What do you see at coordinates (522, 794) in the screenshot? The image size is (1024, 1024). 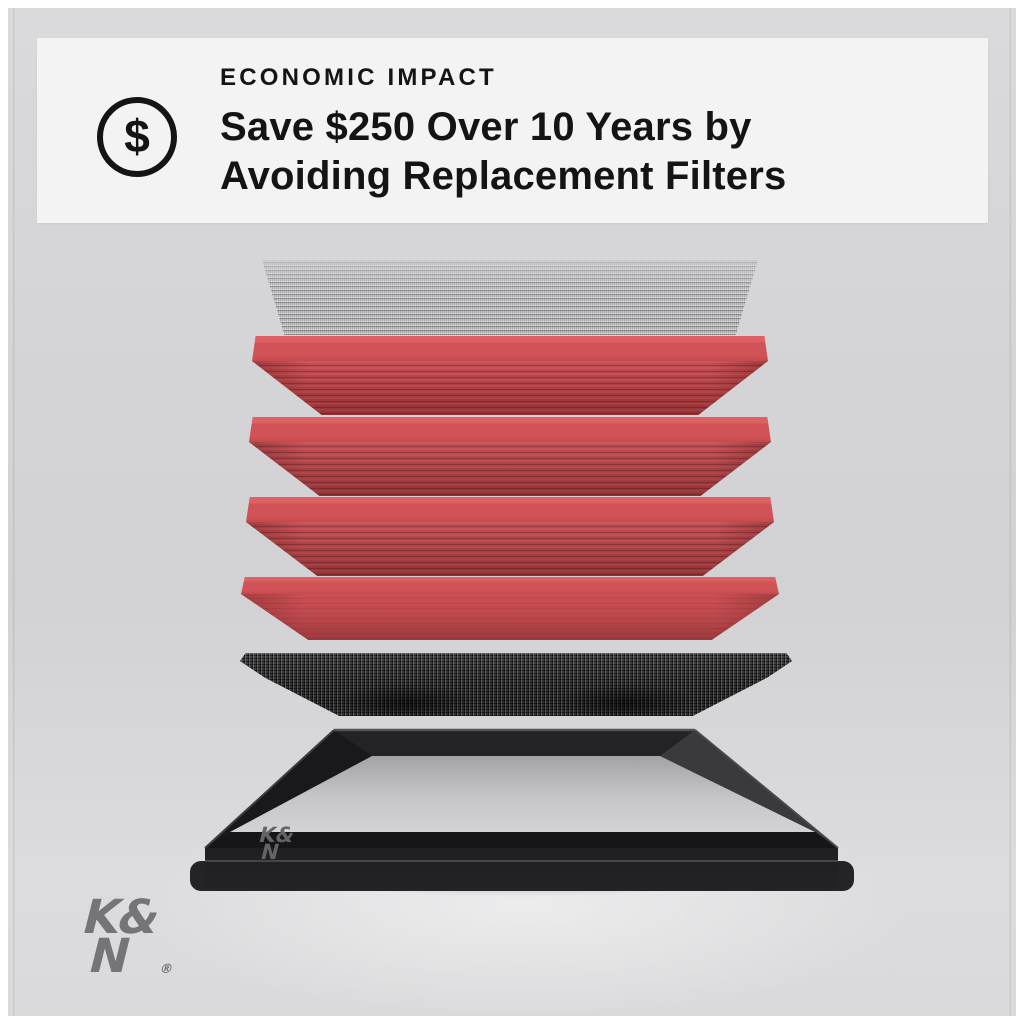 I see `frame-inner-floor` at bounding box center [522, 794].